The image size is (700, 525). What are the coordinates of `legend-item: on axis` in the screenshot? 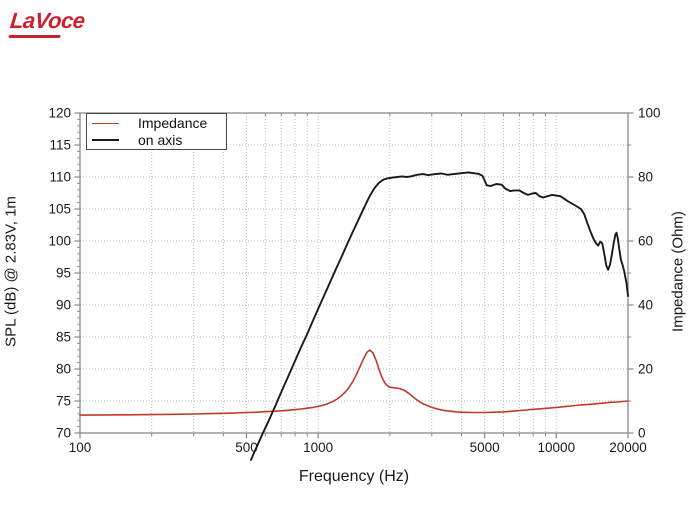 It's located at (156, 140).